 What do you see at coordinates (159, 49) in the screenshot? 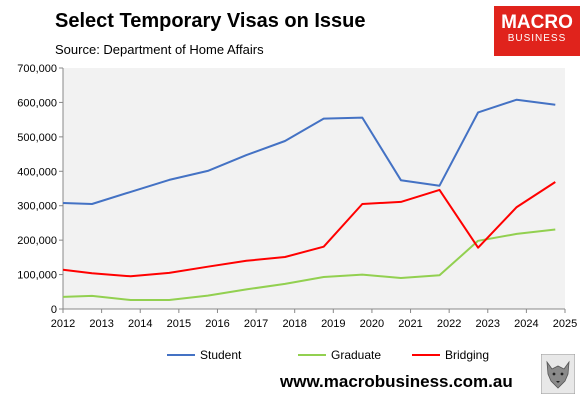
I see `chart-subtitle: Source: Department of Home Affairs` at bounding box center [159, 49].